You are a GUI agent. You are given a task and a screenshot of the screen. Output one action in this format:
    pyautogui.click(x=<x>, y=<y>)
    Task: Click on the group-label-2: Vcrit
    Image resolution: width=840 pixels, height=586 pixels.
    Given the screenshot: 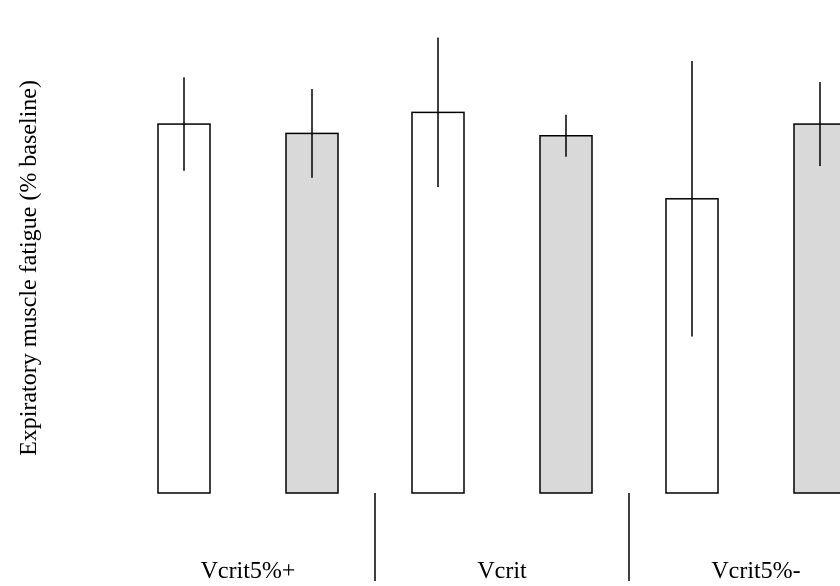 What is the action you would take?
    pyautogui.click(x=502, y=569)
    